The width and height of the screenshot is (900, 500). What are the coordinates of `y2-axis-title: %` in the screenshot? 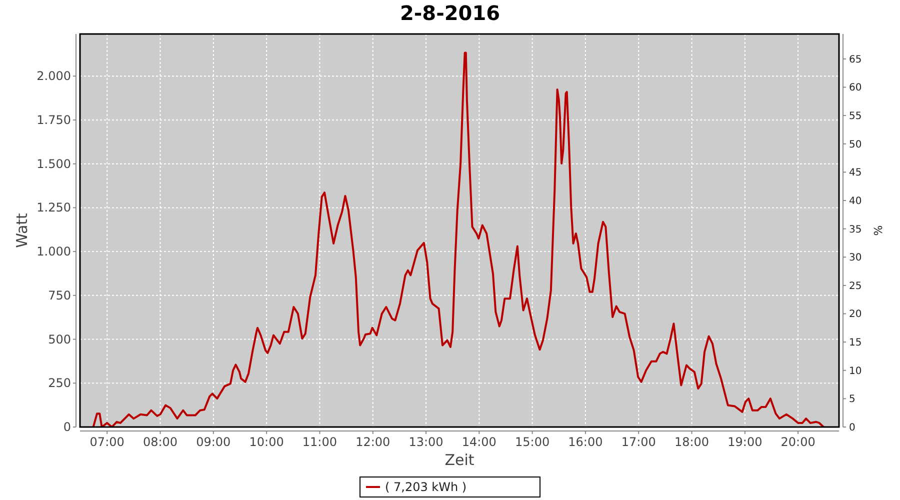 It's located at (877, 230).